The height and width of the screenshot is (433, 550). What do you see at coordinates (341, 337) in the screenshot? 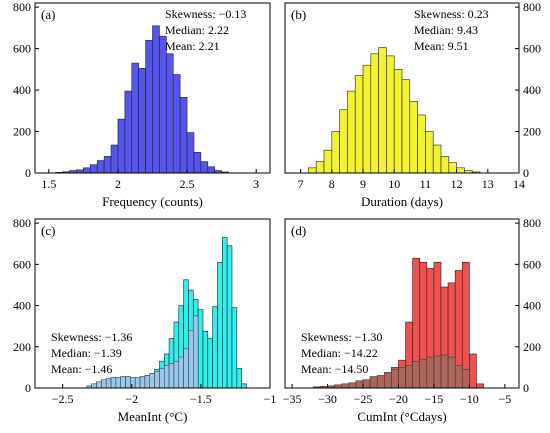
I see `stat-annotation: Skewness: −1.30` at bounding box center [341, 337].